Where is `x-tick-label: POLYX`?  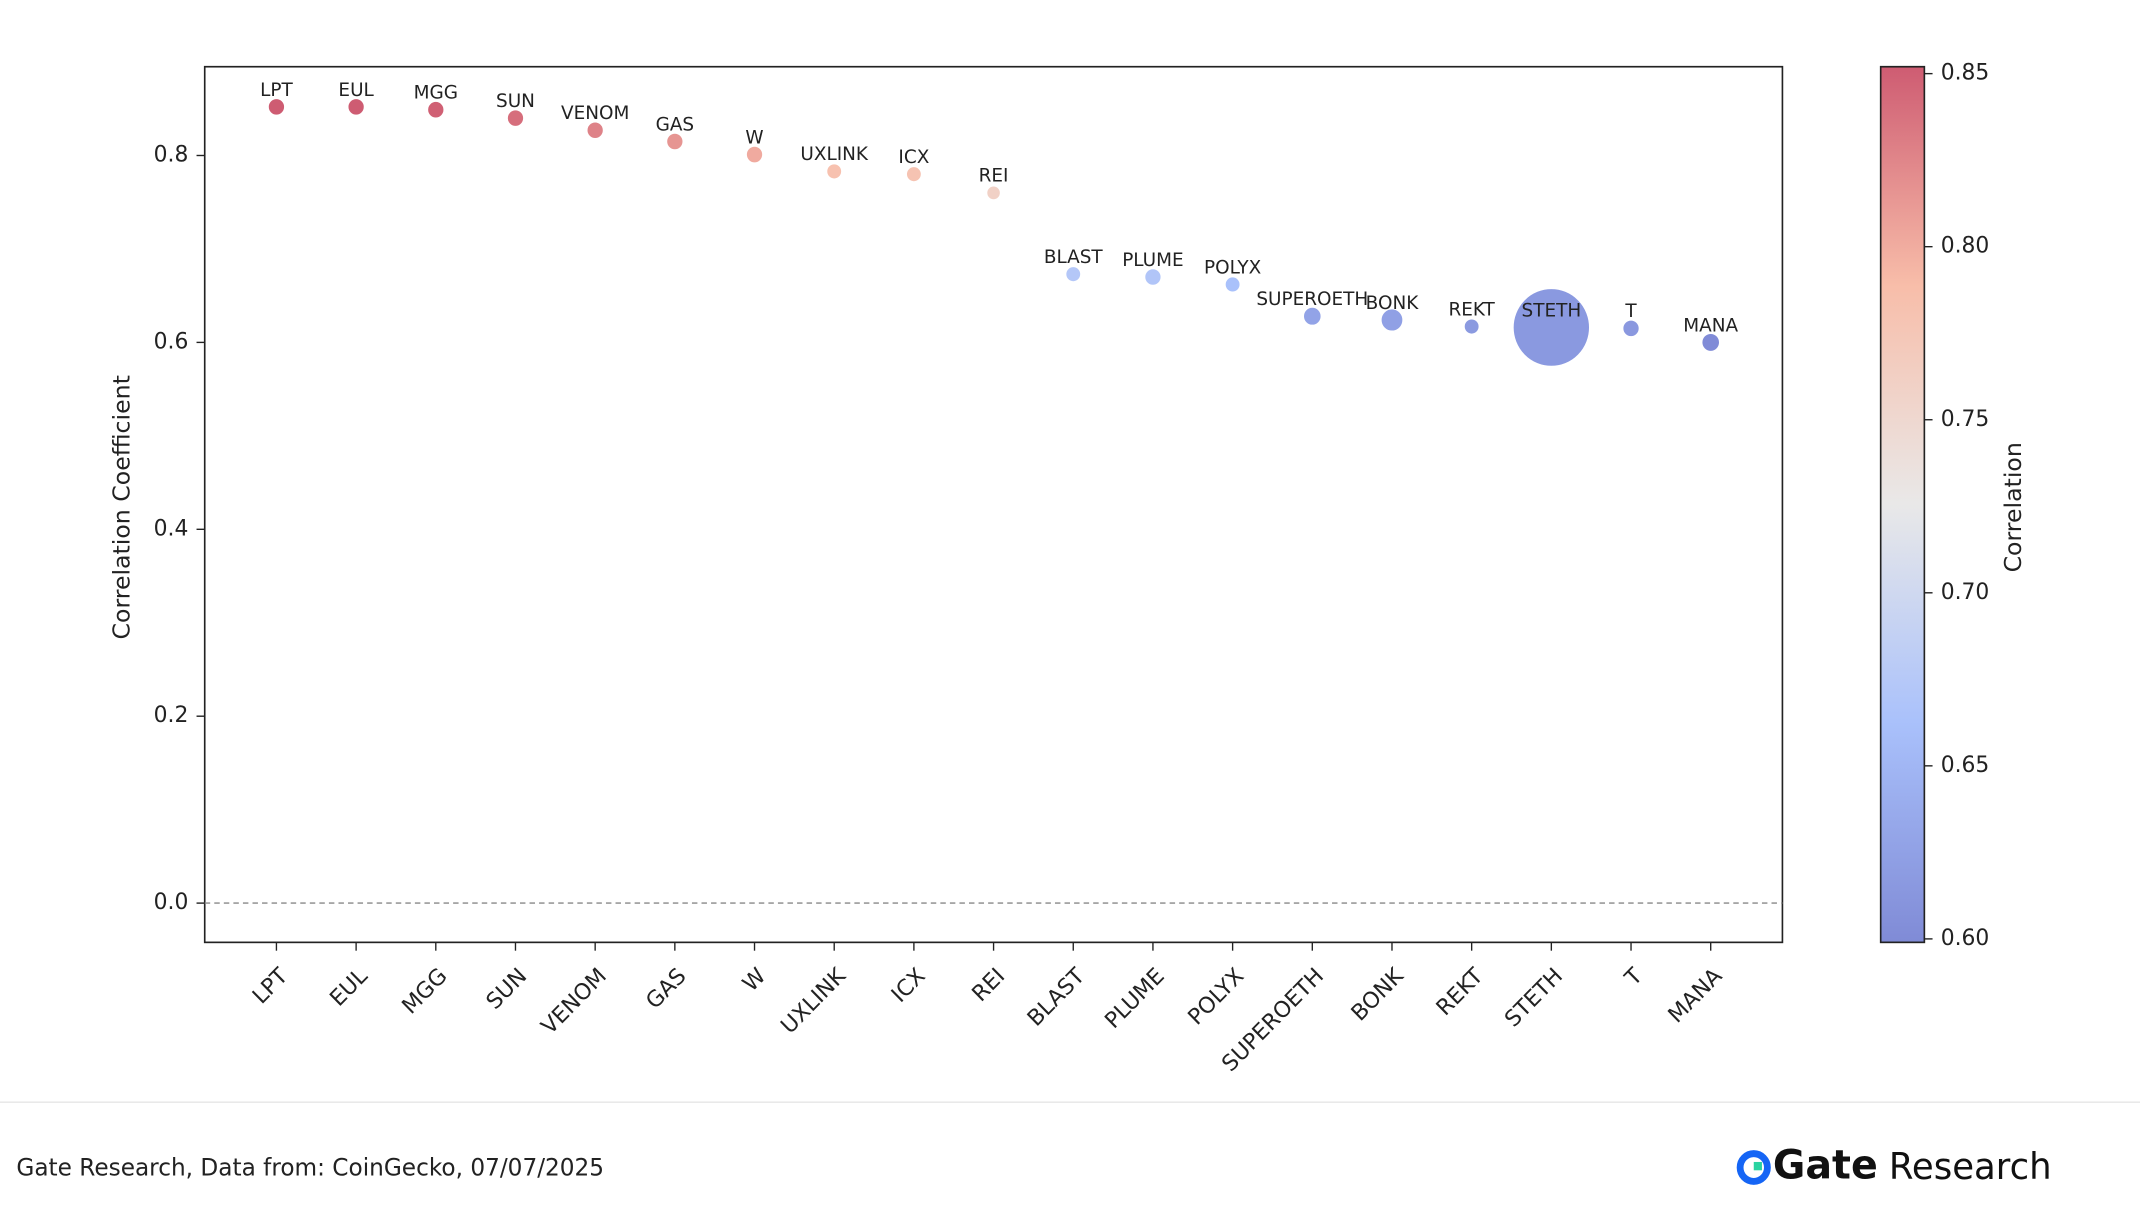
x-tick-label: POLYX is located at coordinates (1216, 997).